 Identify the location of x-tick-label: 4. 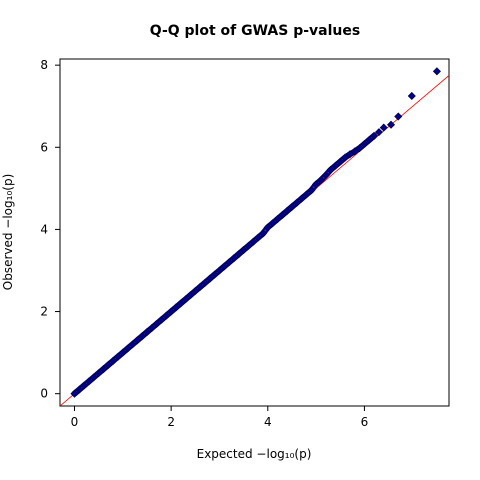
(268, 422).